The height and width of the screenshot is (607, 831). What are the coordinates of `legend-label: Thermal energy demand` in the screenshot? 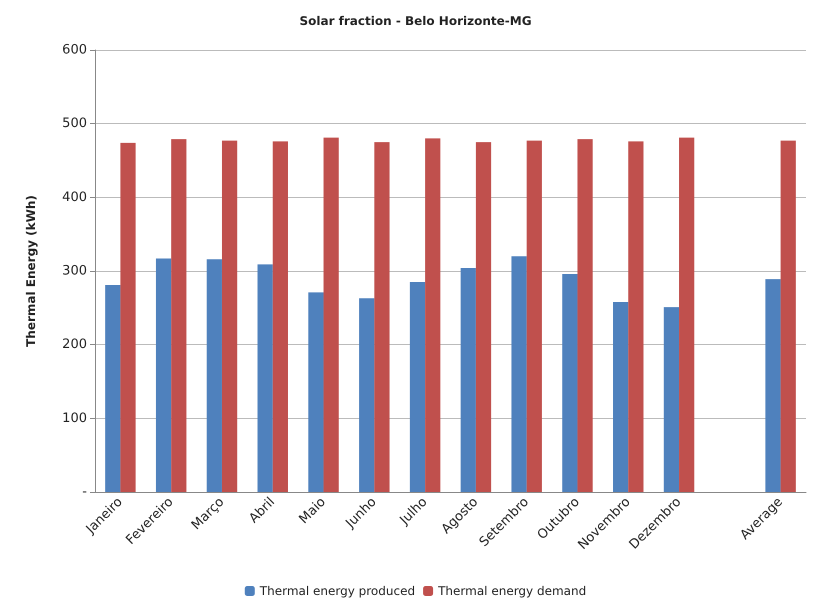 It's located at (511, 591).